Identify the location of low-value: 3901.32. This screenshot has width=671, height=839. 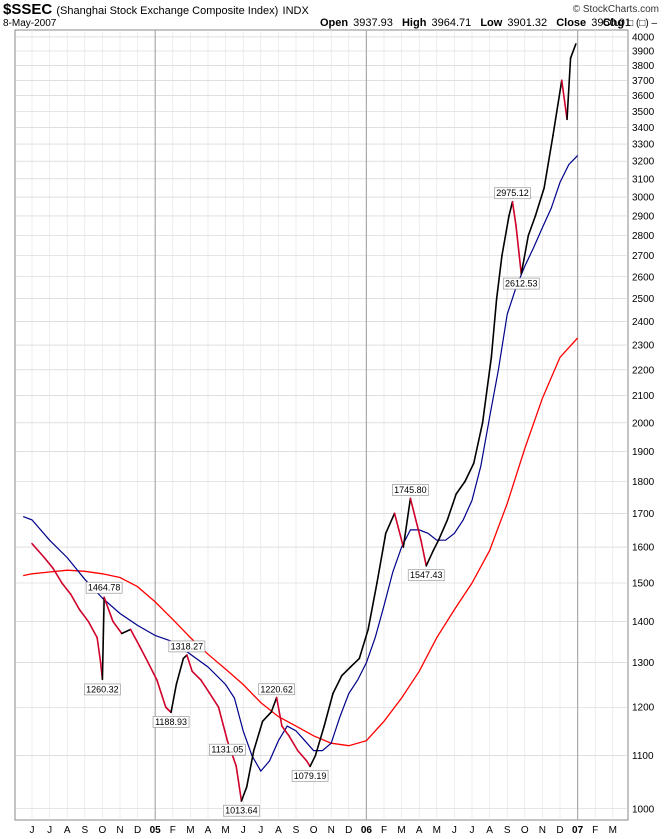
(527, 23).